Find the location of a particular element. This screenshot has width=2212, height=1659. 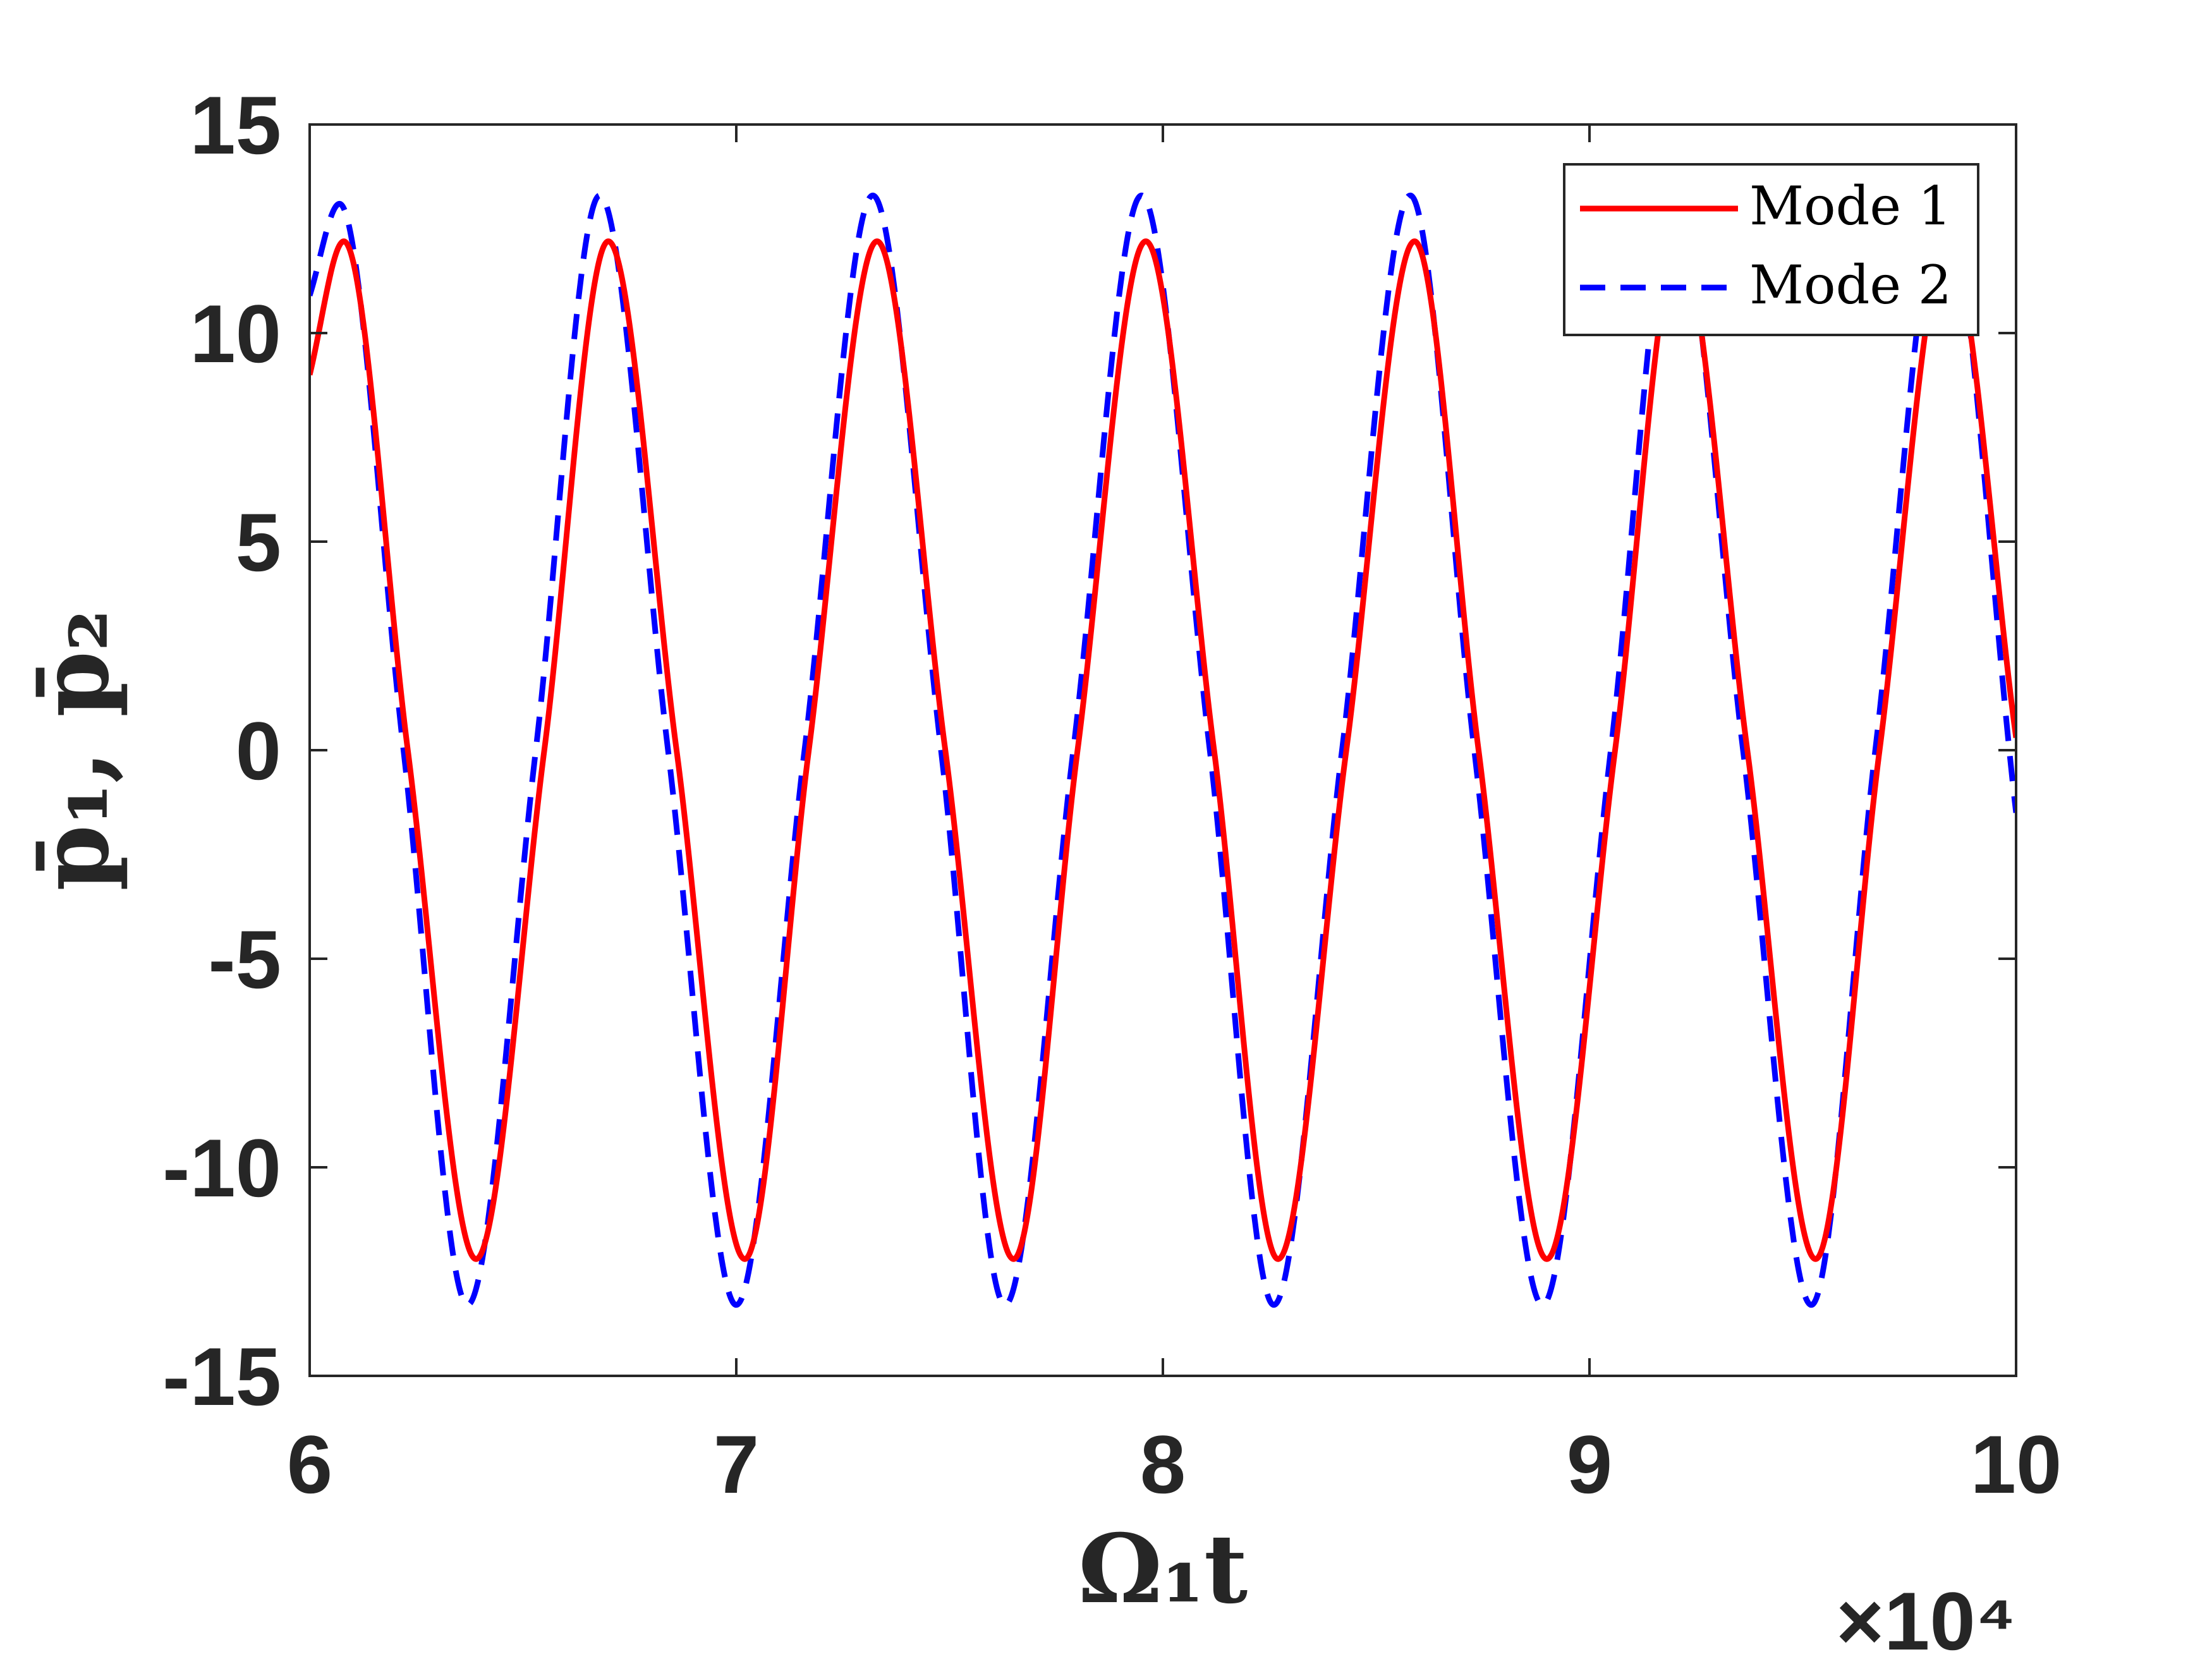

y-axis-label: p̄₁, p̄₂ is located at coordinates (74, 750).